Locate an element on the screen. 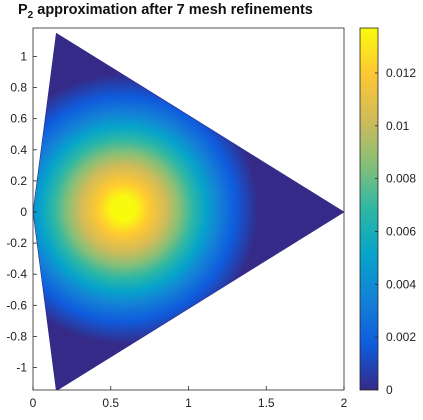 This screenshot has height=420, width=423. y-tick-label: 1 is located at coordinates (23, 57).